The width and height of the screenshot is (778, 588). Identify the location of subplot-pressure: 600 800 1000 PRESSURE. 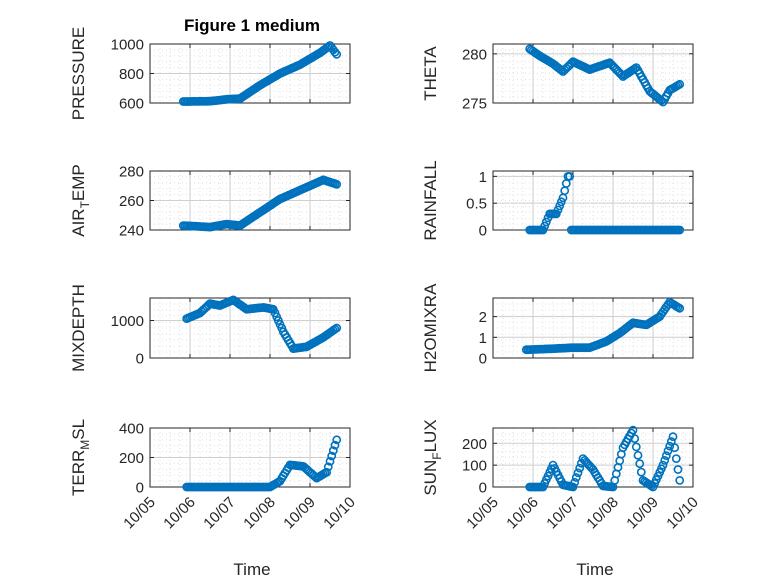
(210, 74).